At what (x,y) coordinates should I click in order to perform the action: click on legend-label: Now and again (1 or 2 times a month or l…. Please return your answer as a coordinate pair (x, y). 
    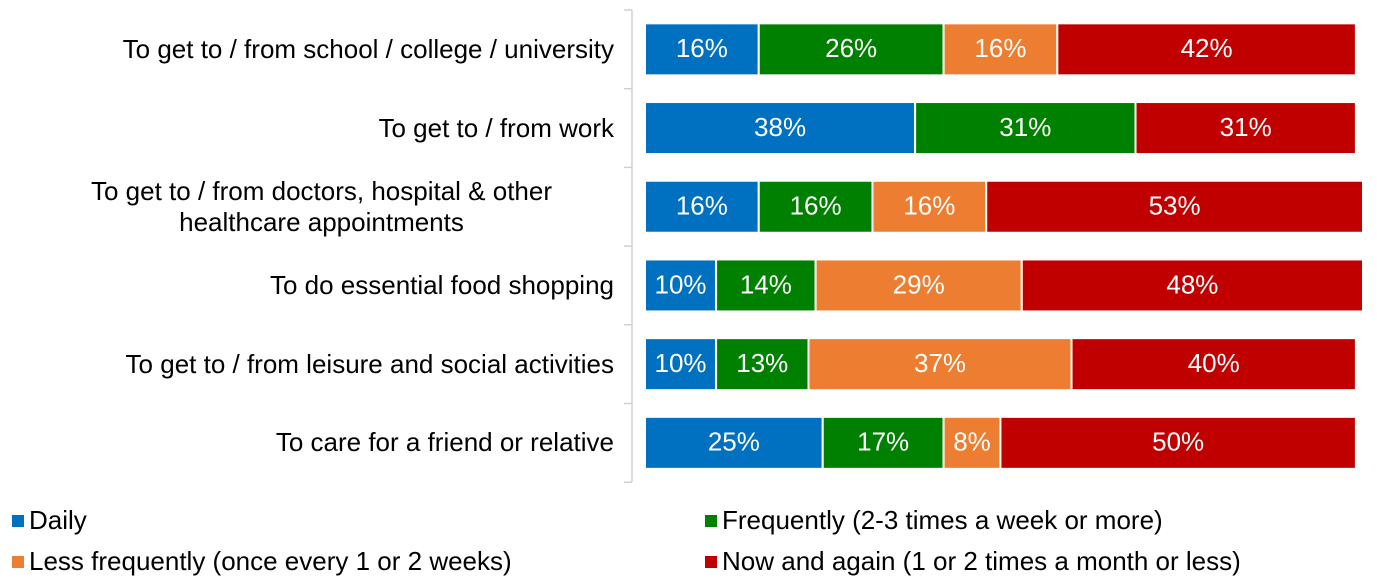
    Looking at the image, I should click on (981, 561).